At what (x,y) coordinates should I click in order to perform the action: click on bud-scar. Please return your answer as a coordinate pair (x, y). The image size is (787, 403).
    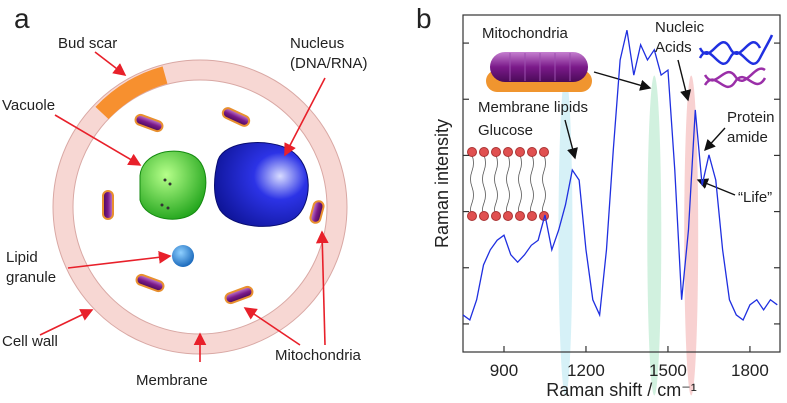
    Looking at the image, I should click on (131, 93).